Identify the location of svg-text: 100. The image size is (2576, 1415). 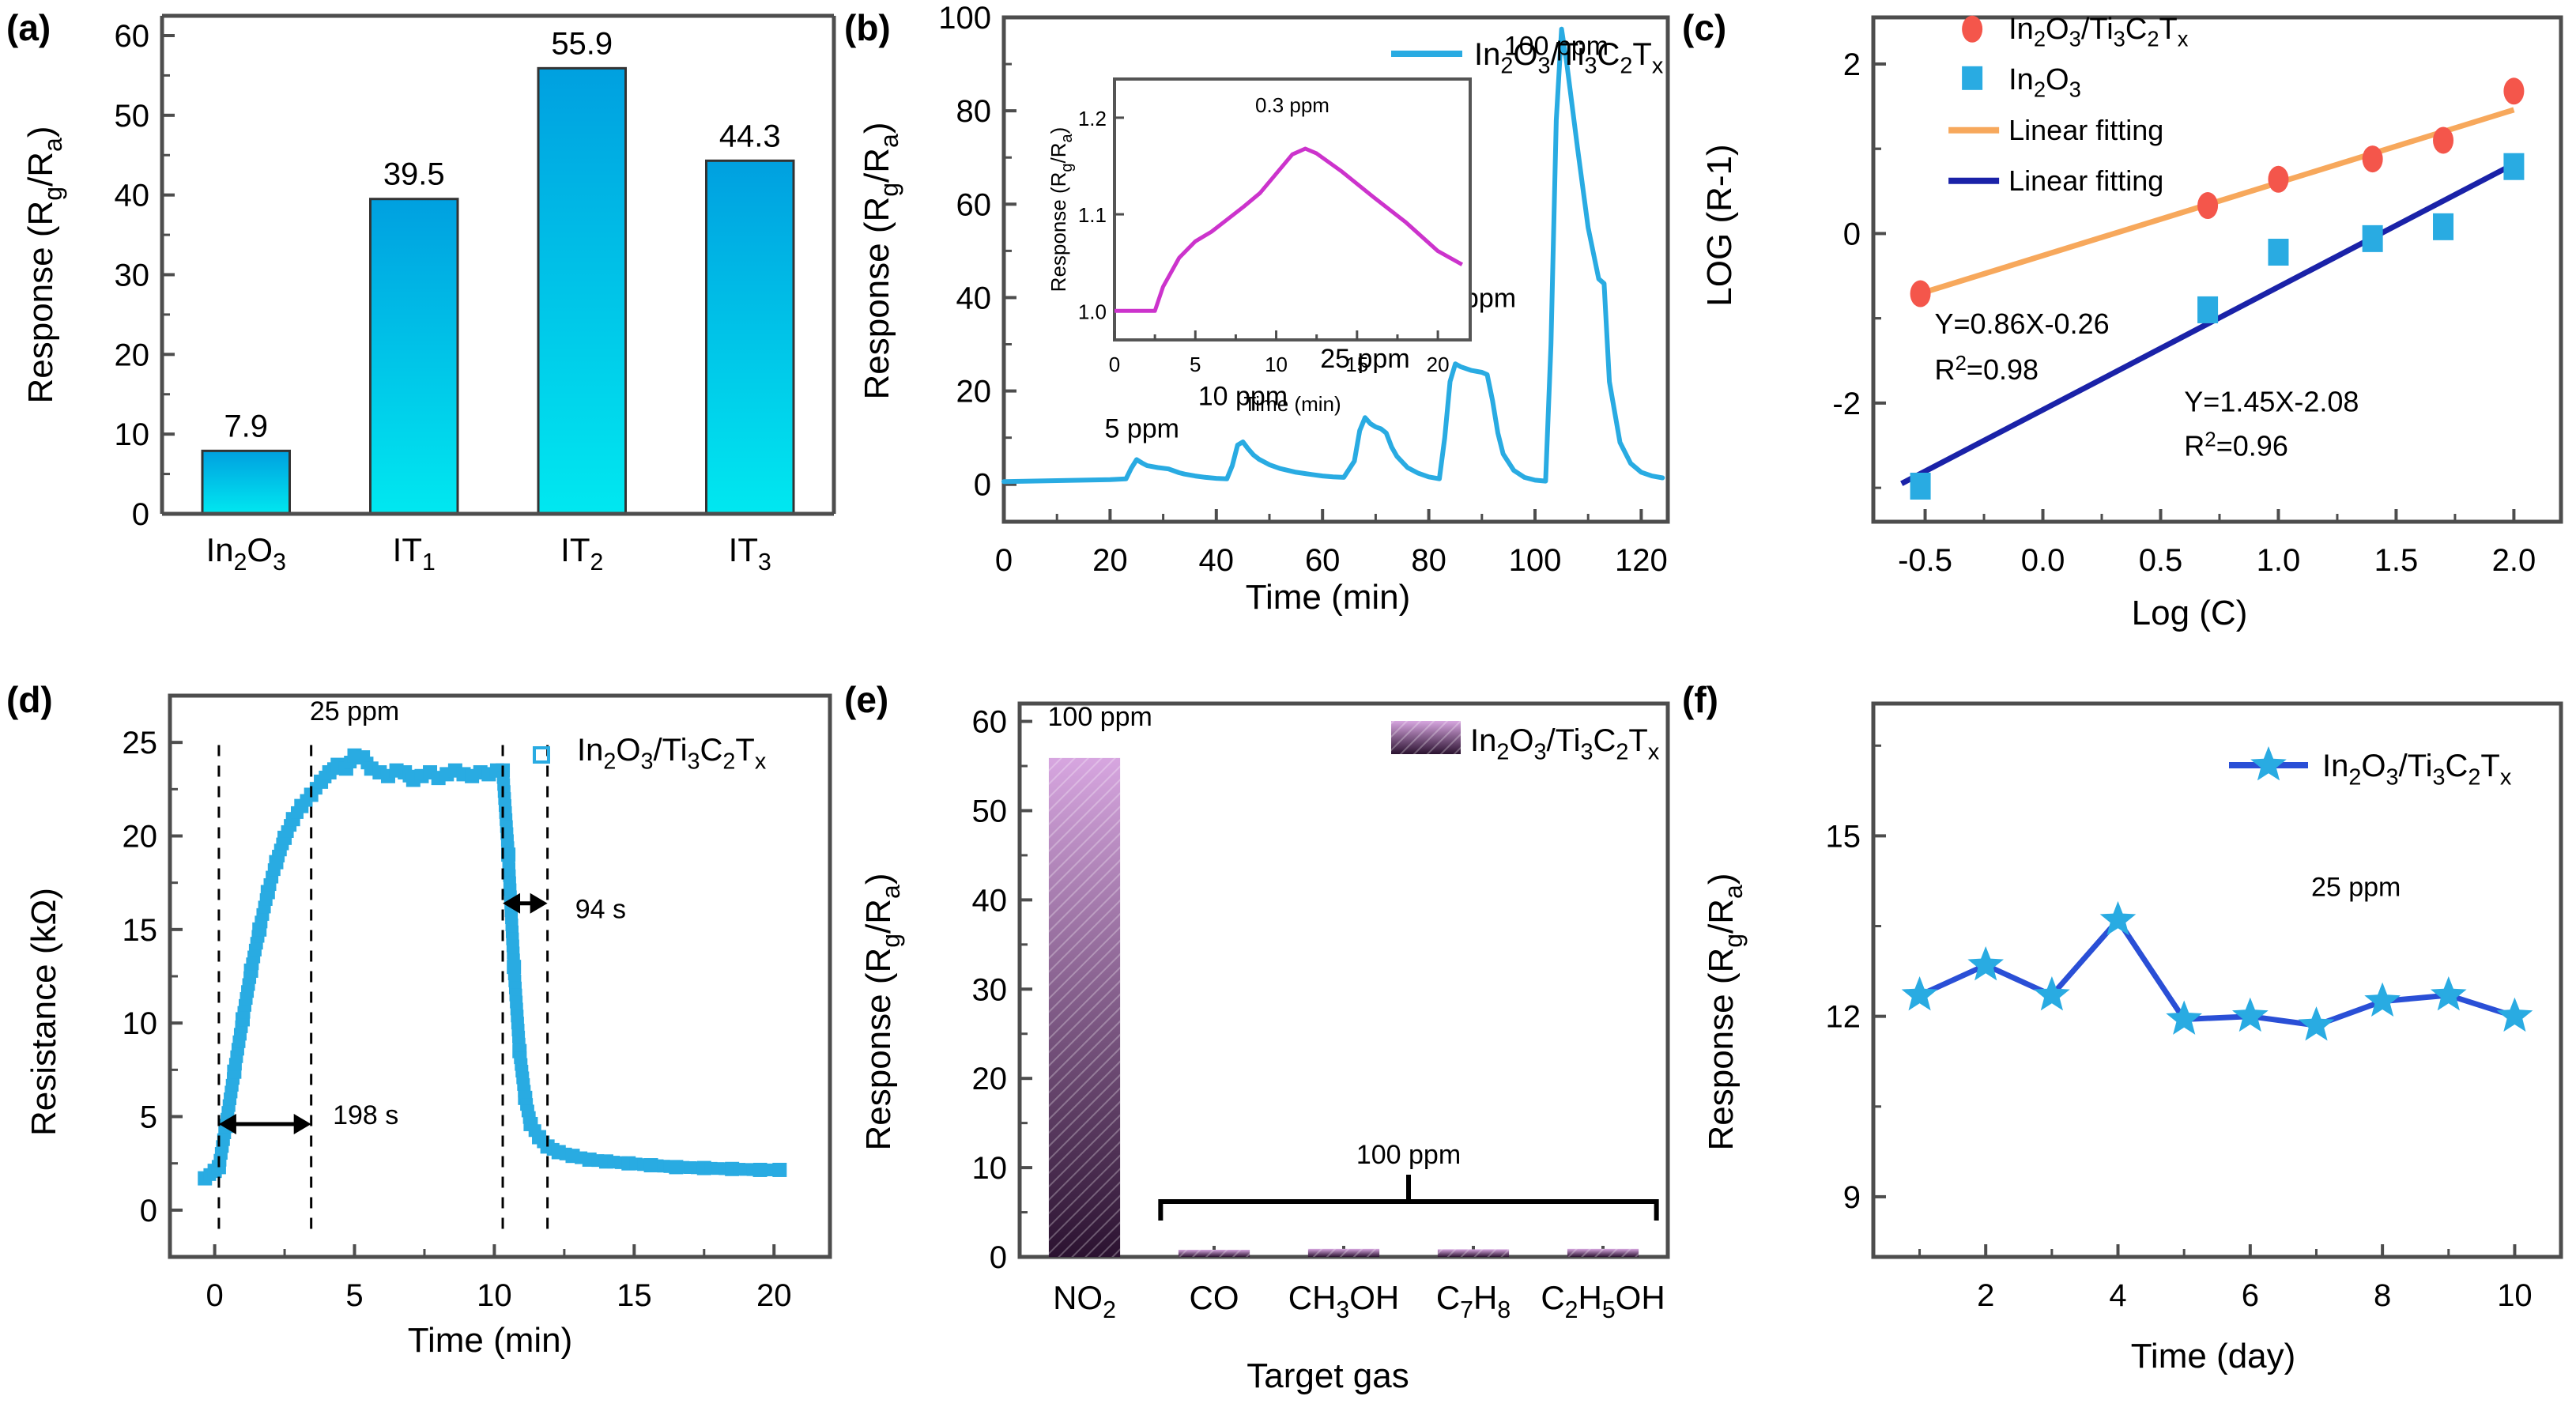
(1535, 561).